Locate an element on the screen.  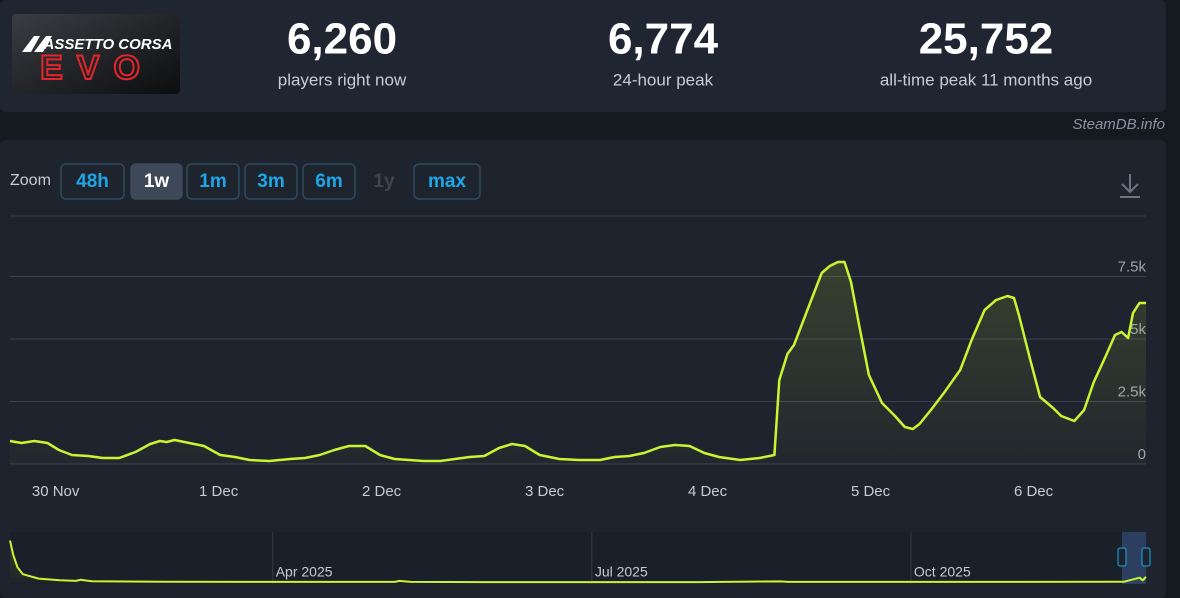
zoom-option: 48h is located at coordinates (92, 181).